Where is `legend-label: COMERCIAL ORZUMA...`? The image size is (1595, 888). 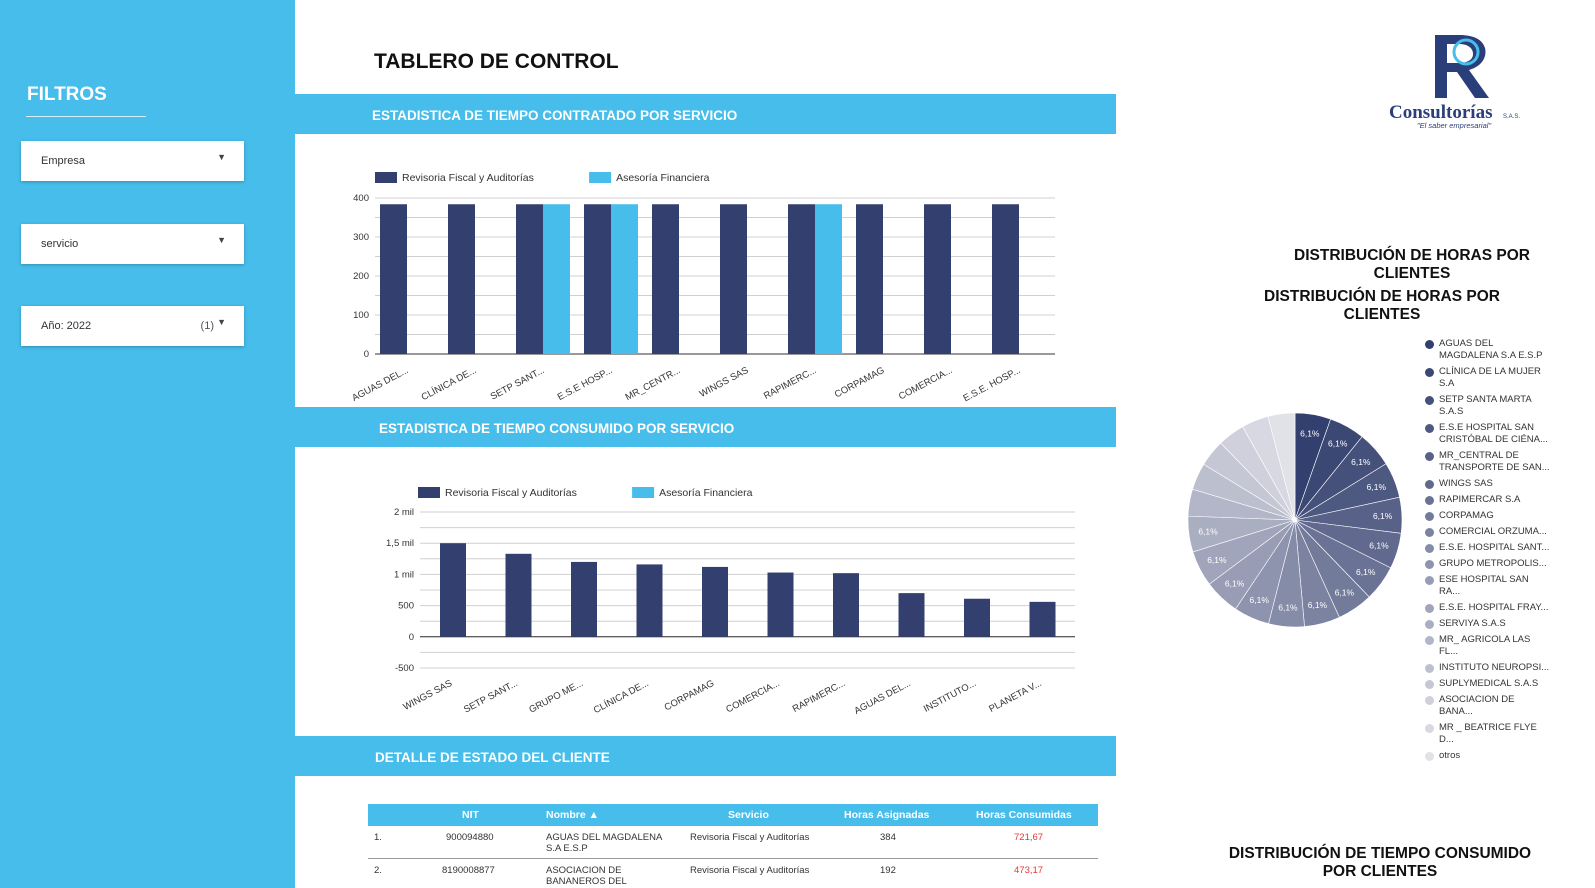
legend-label: COMERCIAL ORZUMA... is located at coordinates (1493, 531).